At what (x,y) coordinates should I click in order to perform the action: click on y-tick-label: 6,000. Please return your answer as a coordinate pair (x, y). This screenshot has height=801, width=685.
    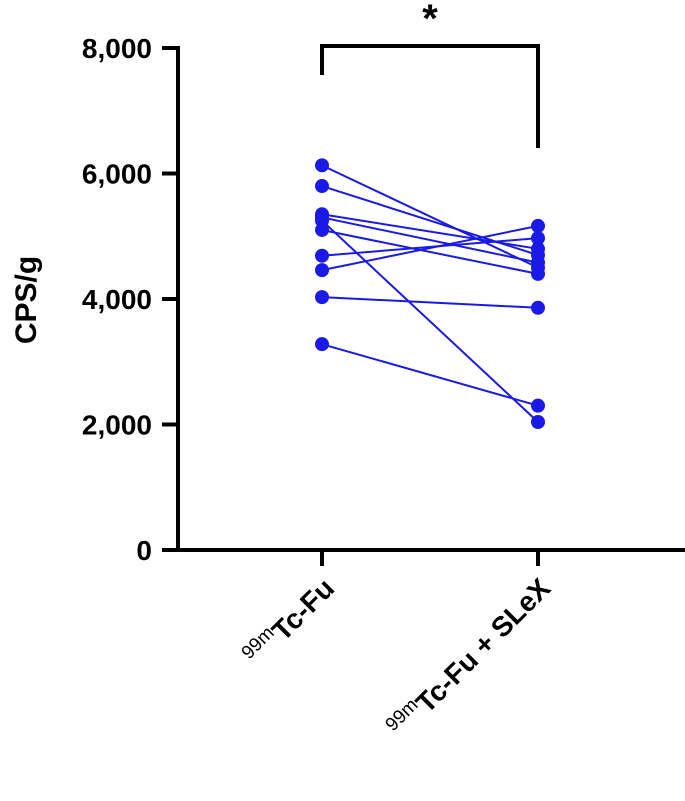
    Looking at the image, I should click on (117, 174).